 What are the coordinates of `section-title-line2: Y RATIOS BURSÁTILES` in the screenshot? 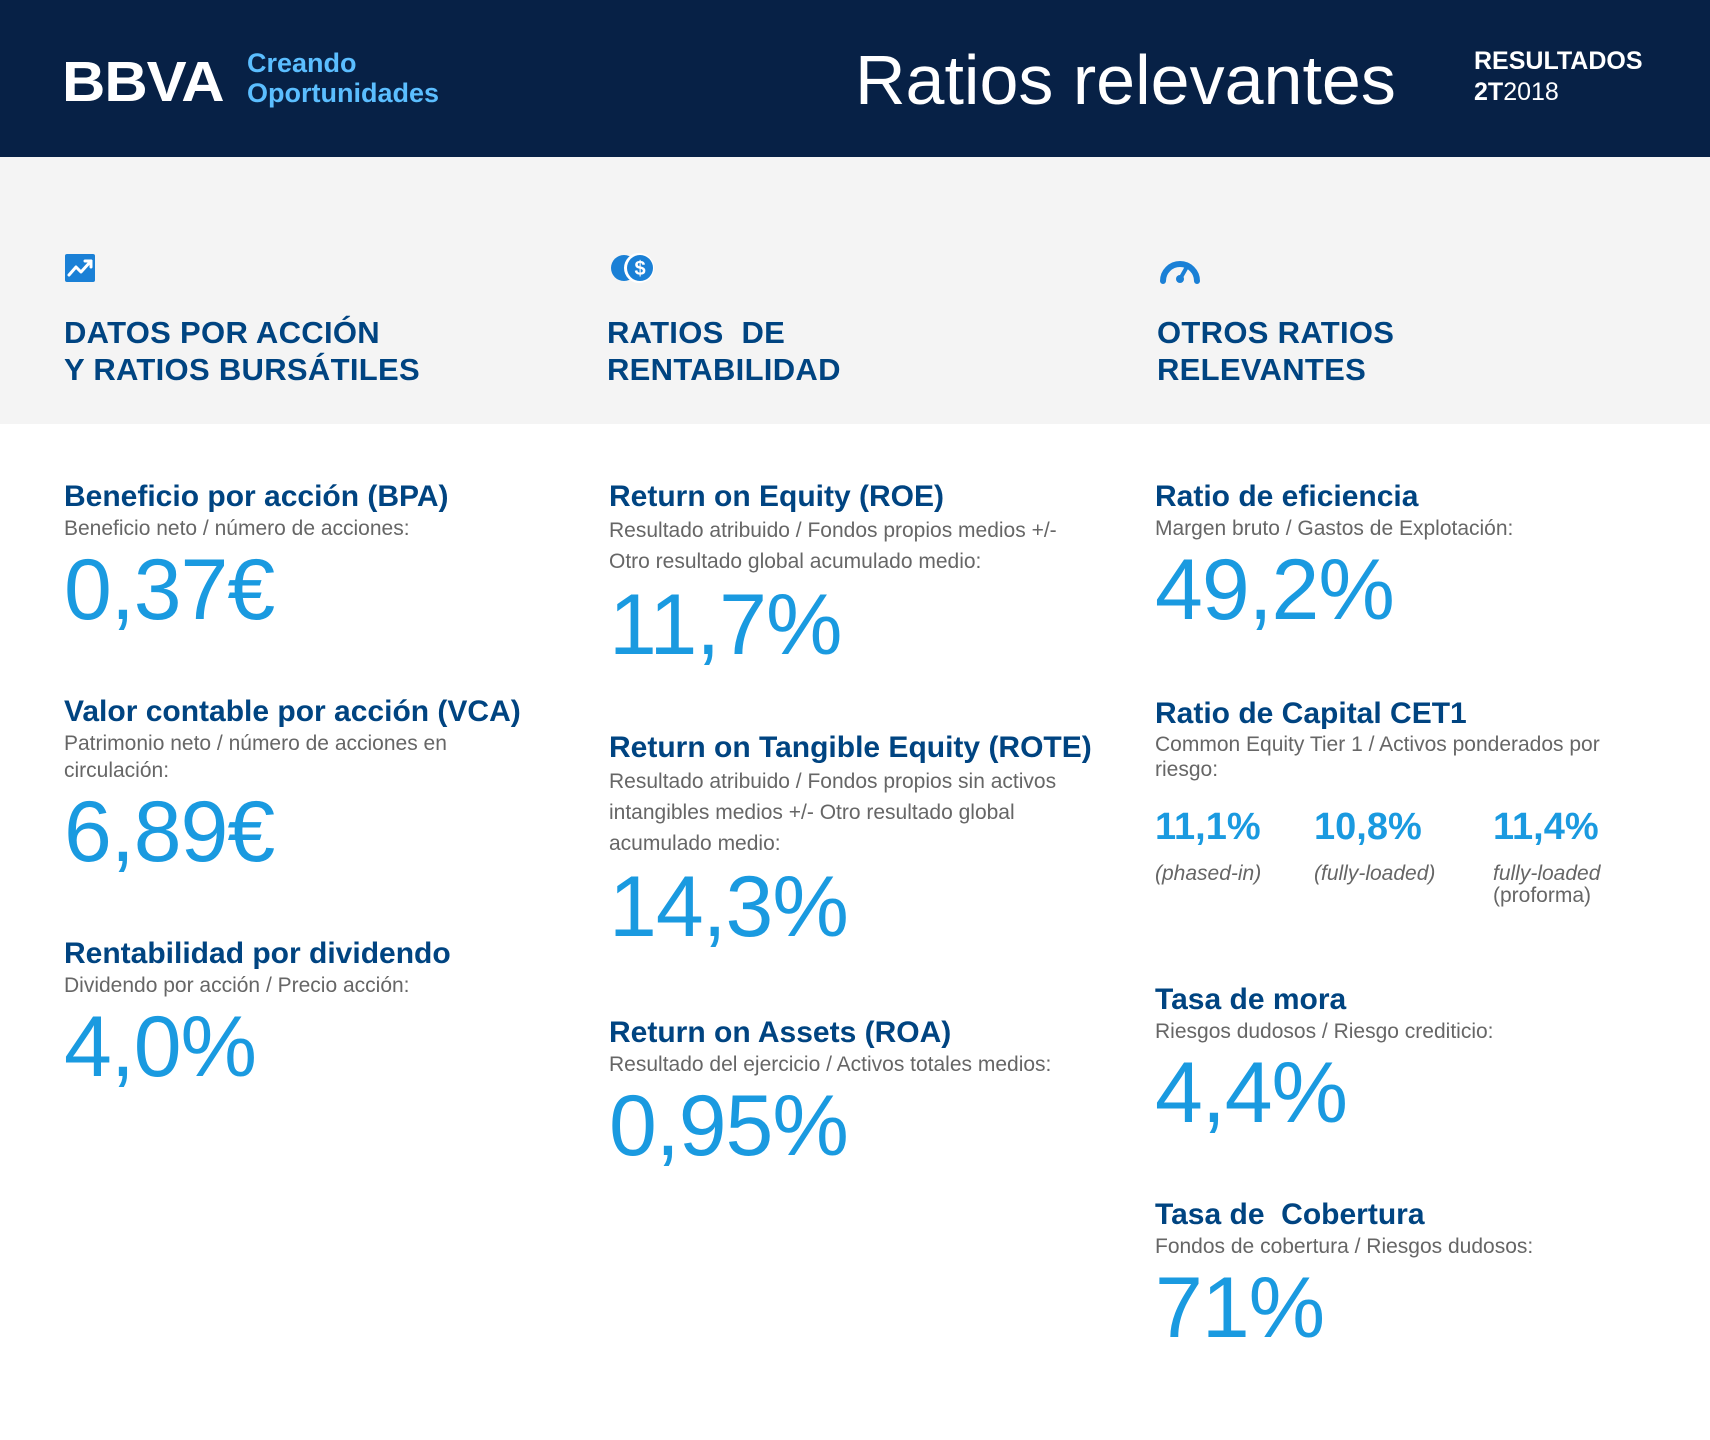 It's located at (242, 369).